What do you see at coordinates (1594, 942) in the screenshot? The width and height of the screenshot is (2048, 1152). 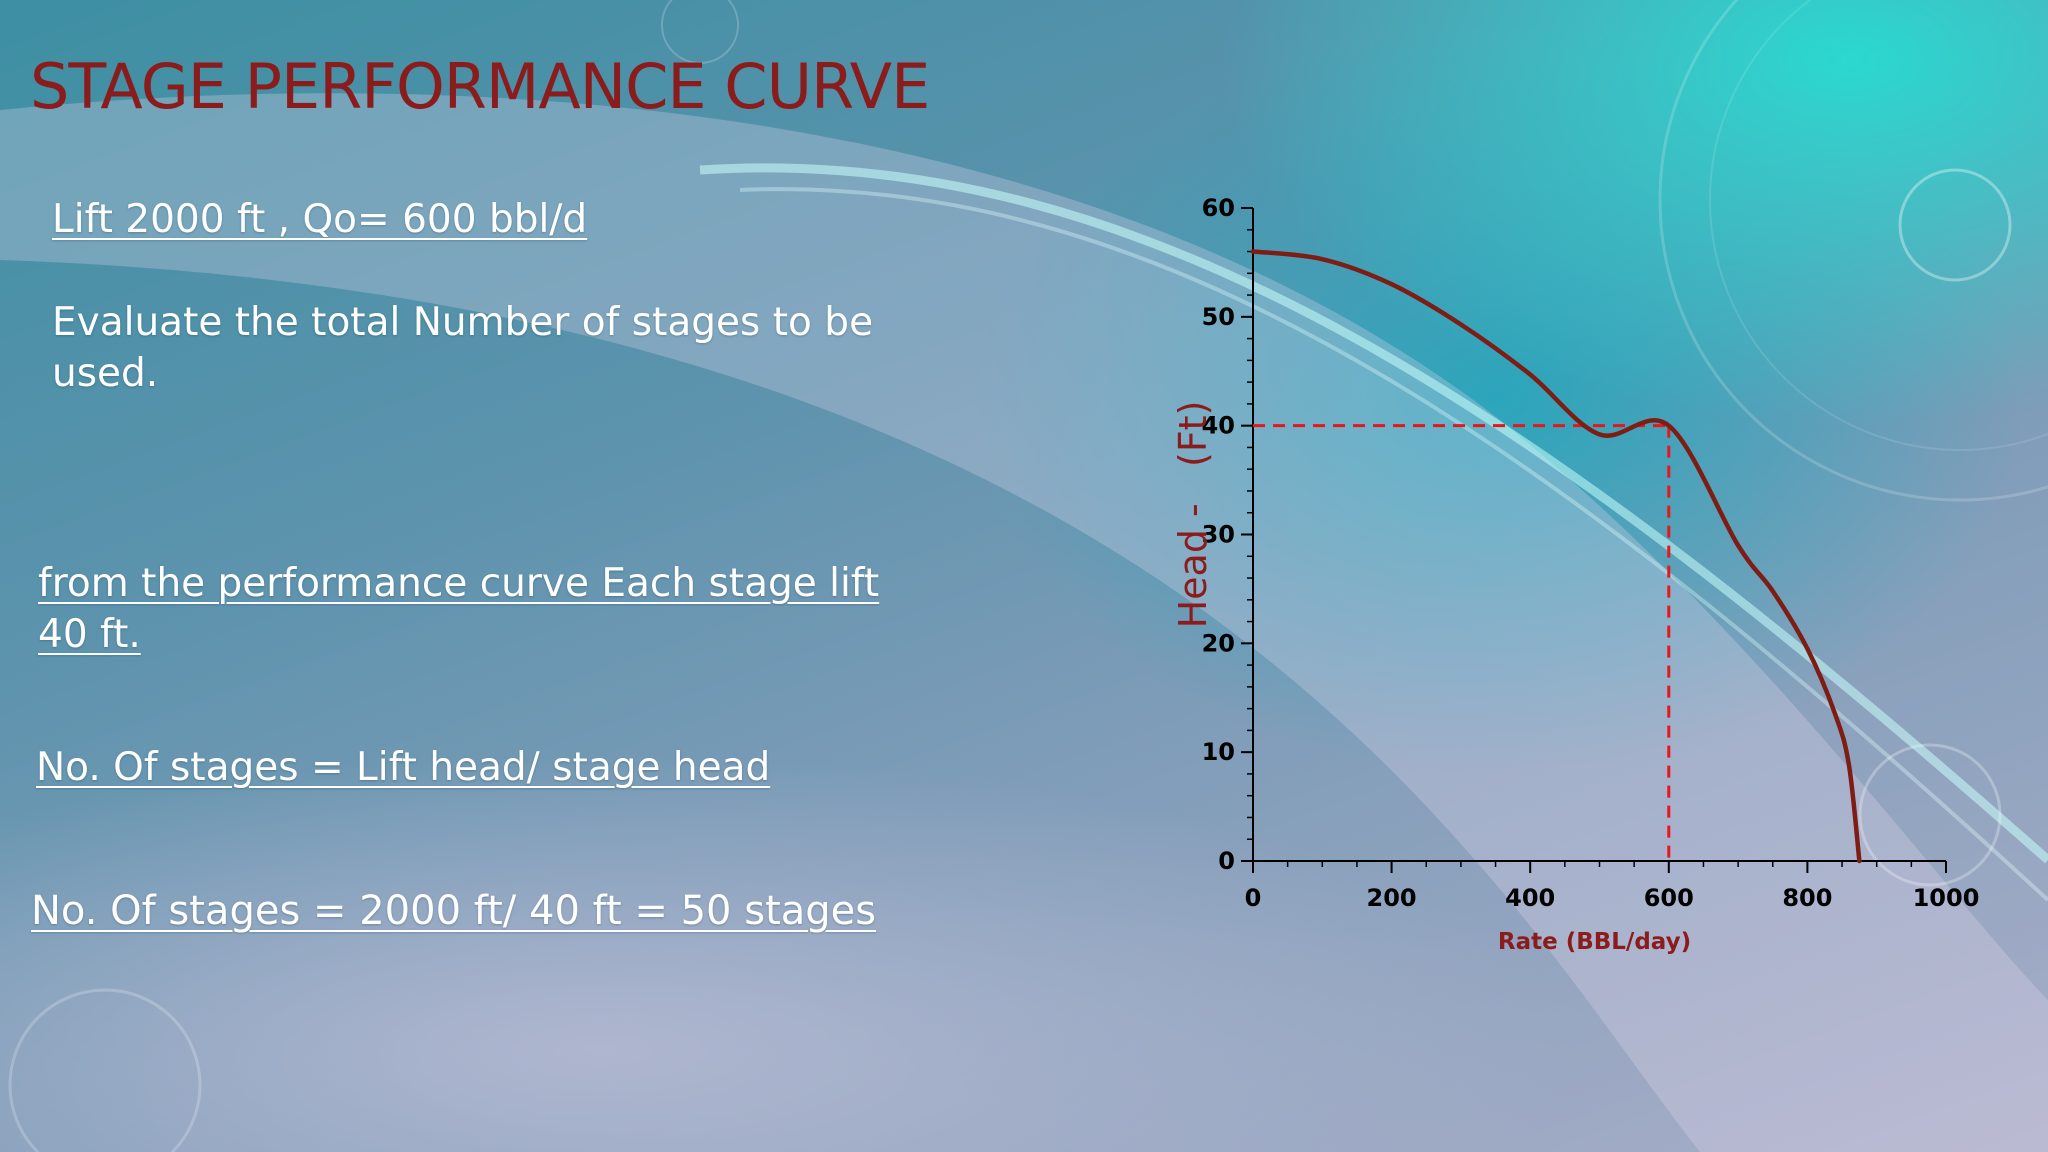 I see `x-axis-title: Rate (BBL/day)` at bounding box center [1594, 942].